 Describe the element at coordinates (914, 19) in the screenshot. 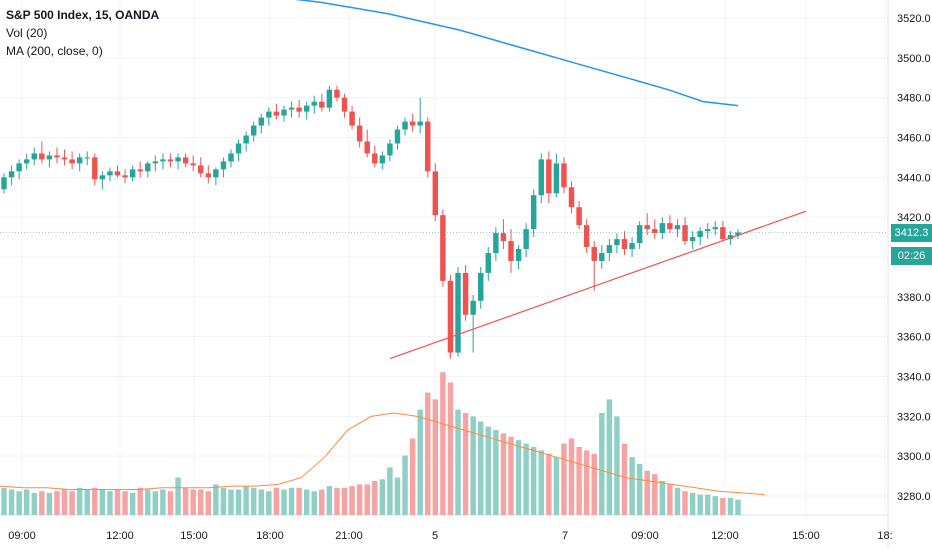

I see `y-tick-label: 3520.0` at that location.